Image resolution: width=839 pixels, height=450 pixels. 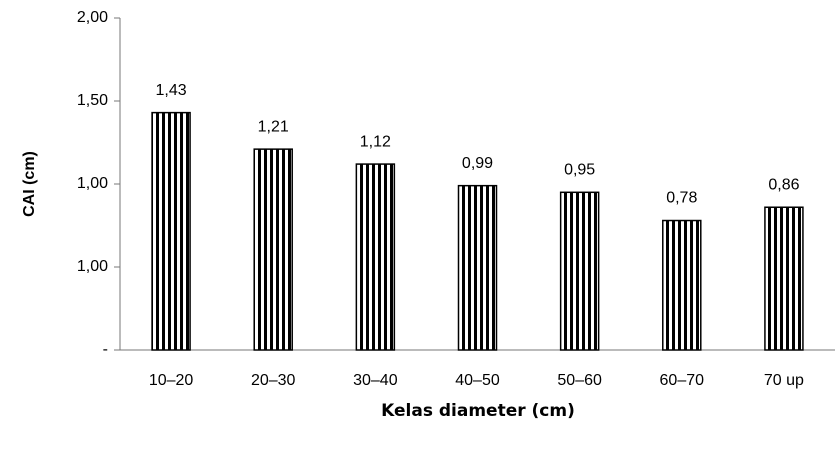 I want to click on y-tick-label: 1,50, so click(x=92, y=100).